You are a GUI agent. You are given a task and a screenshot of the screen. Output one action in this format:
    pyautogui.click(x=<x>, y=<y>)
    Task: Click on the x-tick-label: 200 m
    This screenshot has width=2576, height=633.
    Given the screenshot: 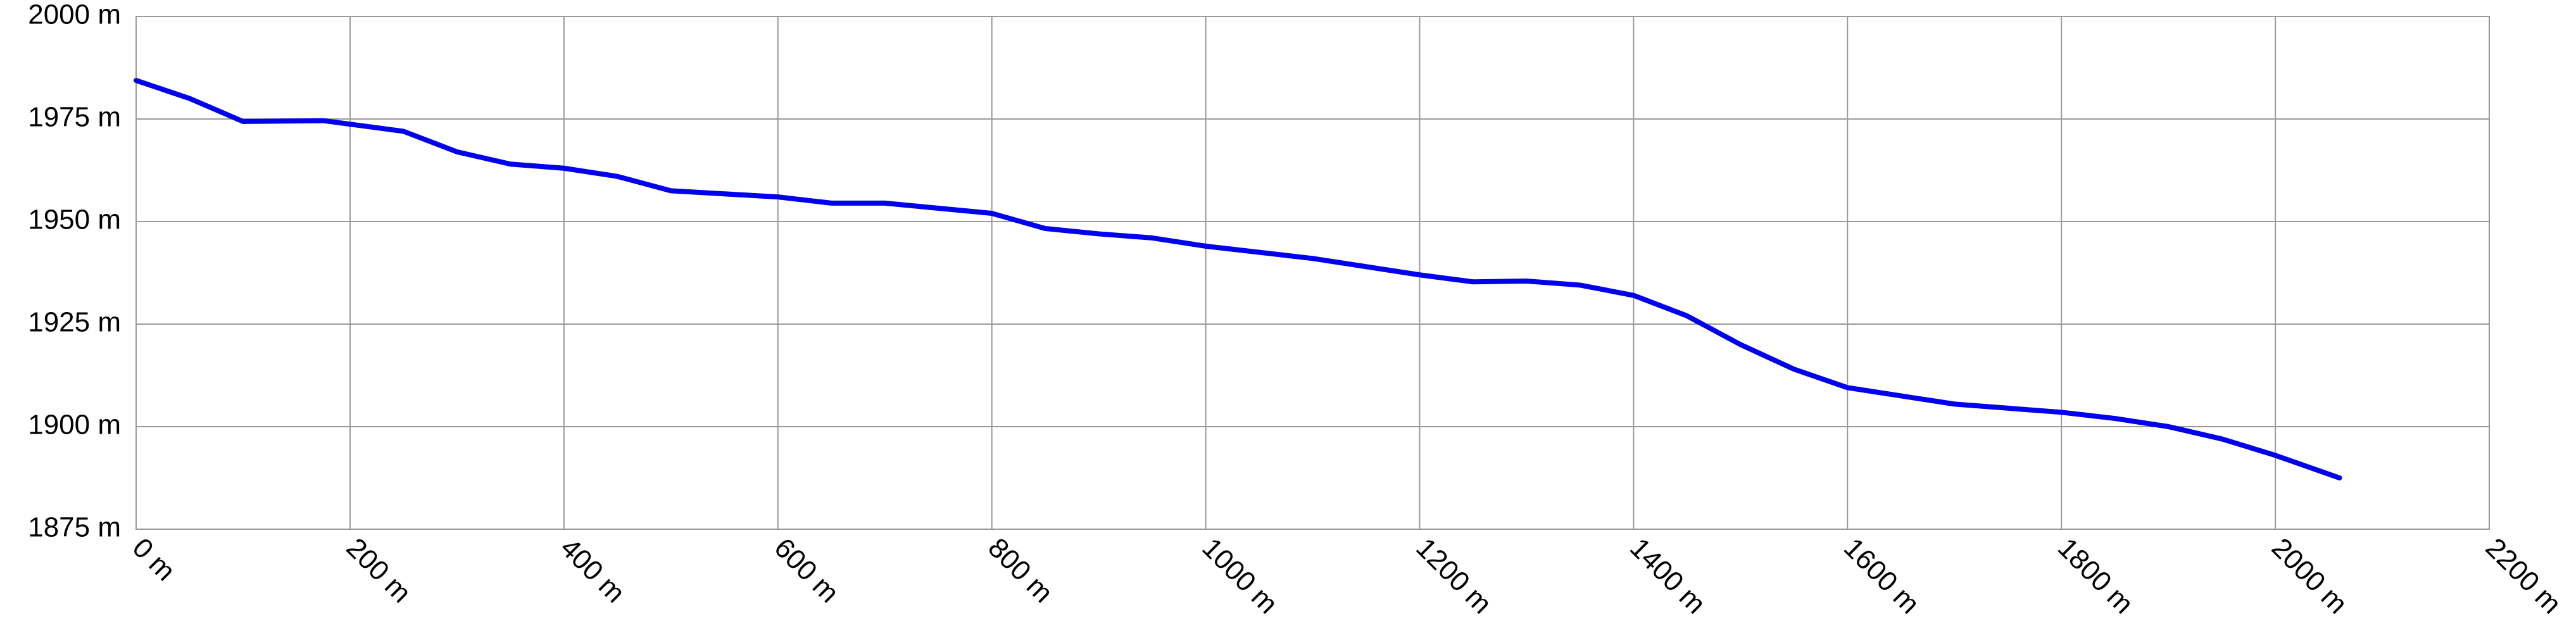 What is the action you would take?
    pyautogui.click(x=379, y=570)
    